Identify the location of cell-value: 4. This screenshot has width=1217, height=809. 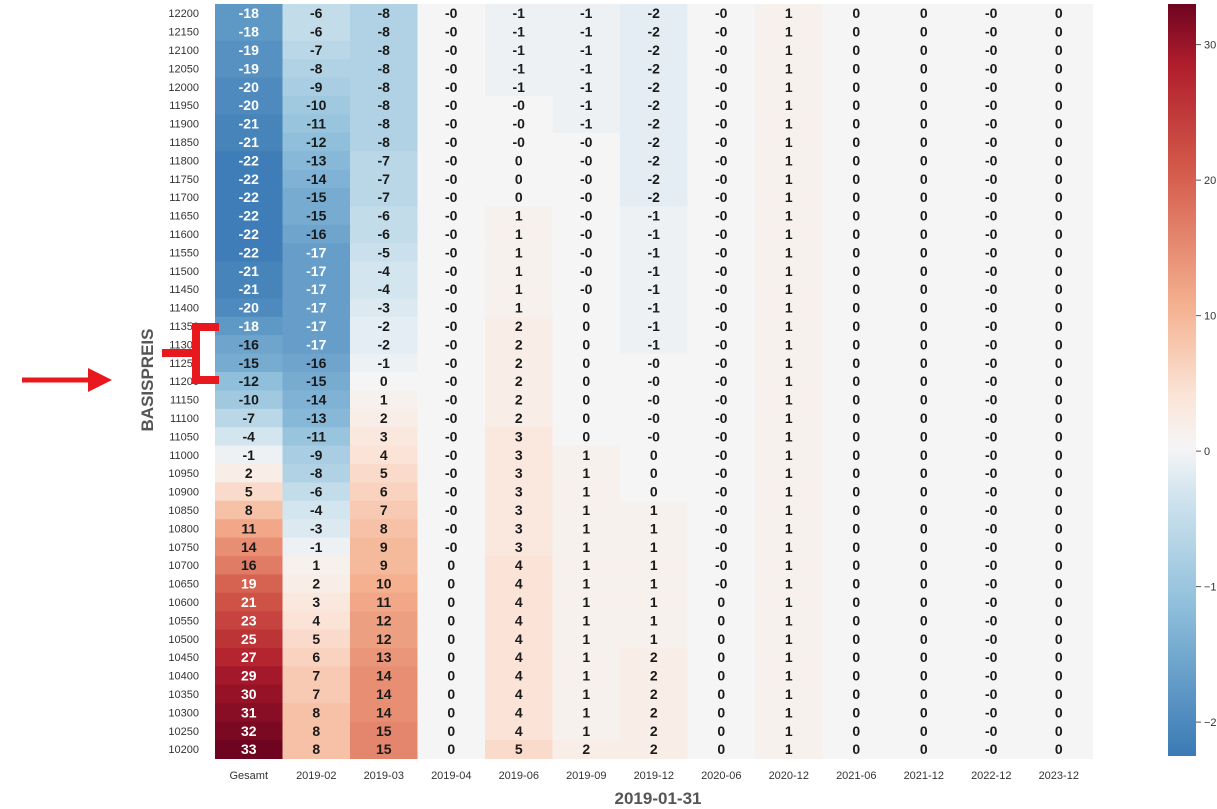
(316, 620).